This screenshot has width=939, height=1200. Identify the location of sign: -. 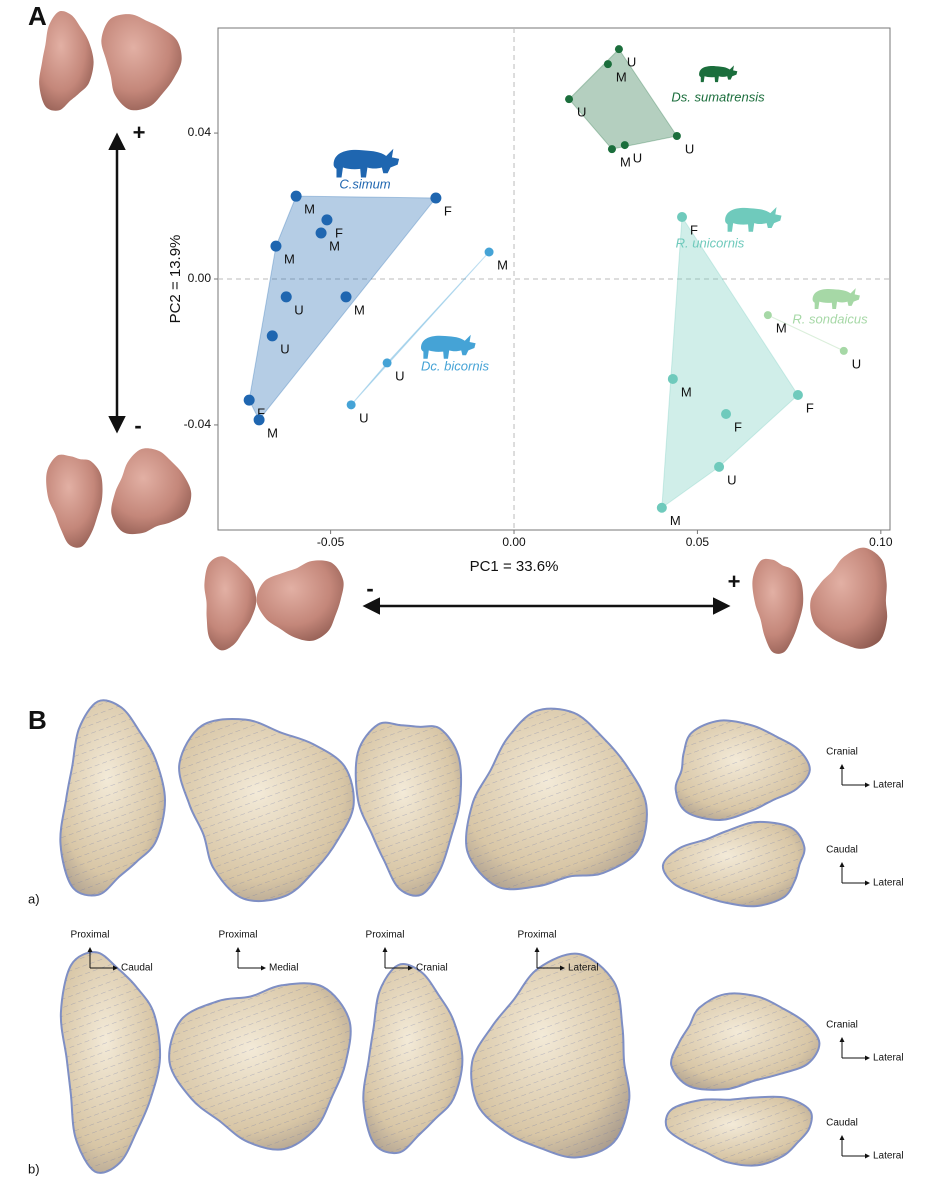
(137, 425).